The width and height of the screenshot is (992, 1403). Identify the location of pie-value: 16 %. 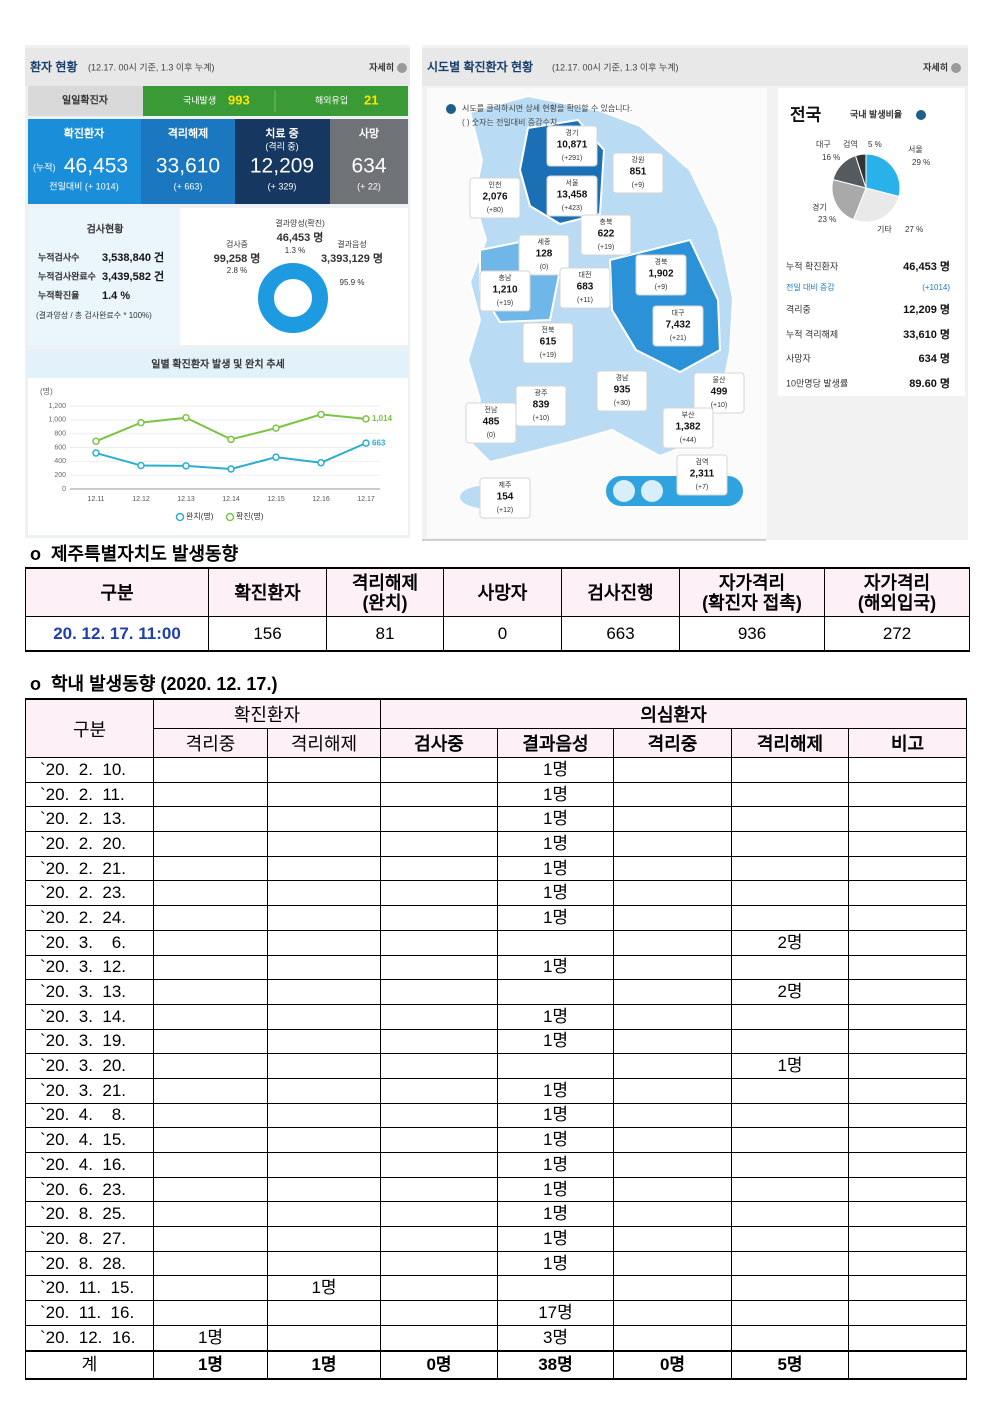
(831, 157).